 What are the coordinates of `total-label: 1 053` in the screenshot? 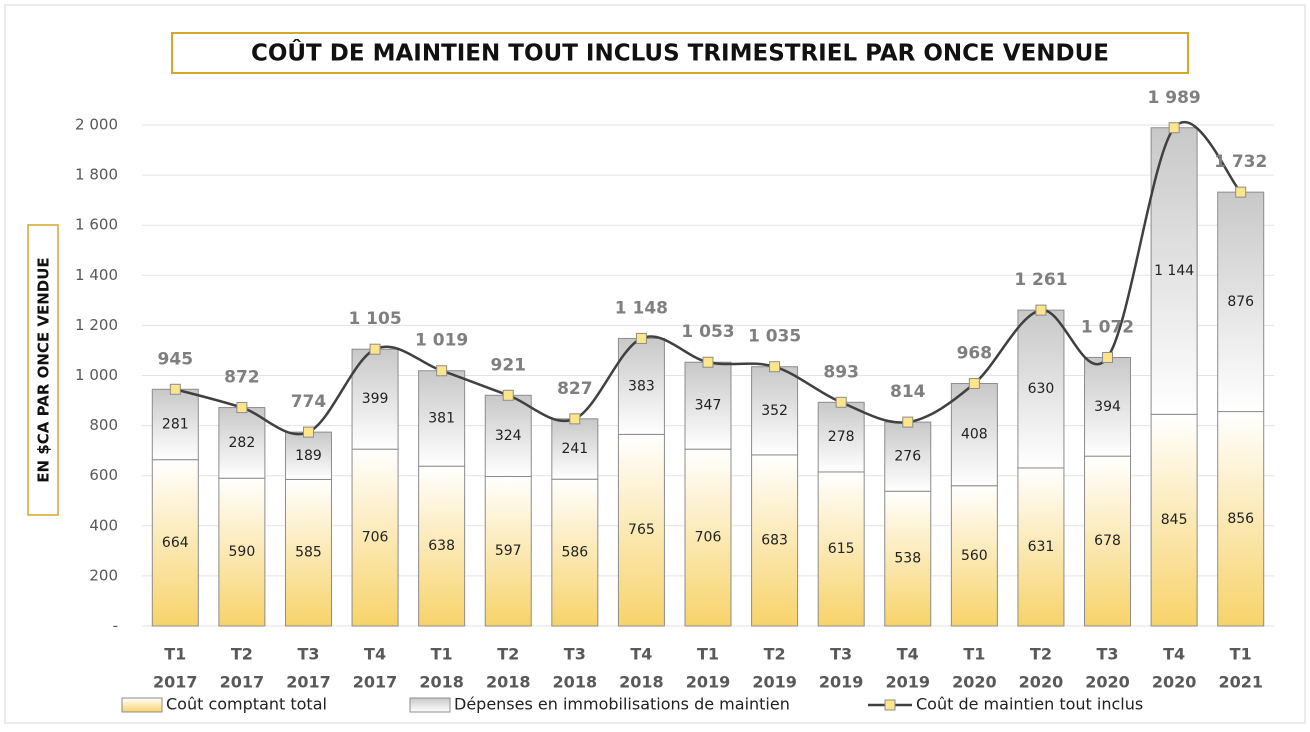 It's located at (707, 332).